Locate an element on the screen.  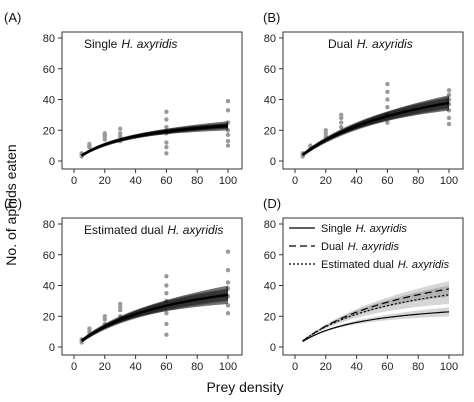
y-axis-label: No. of aphids eaten is located at coordinates (11, 204).